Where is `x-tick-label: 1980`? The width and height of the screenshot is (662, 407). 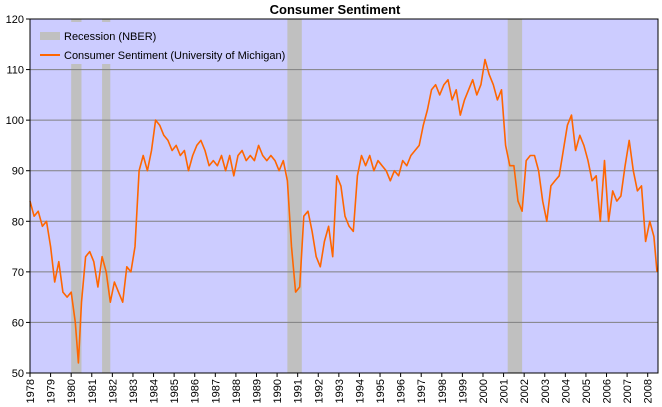 x-tick-label: 1980 is located at coordinates (72, 391).